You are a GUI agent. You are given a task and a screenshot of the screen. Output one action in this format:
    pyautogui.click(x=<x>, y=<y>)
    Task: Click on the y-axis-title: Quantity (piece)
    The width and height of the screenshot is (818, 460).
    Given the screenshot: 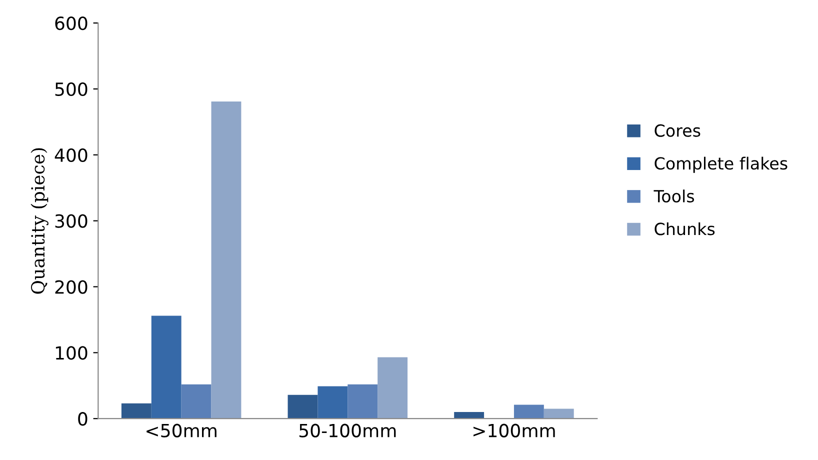 What is the action you would take?
    pyautogui.click(x=39, y=221)
    